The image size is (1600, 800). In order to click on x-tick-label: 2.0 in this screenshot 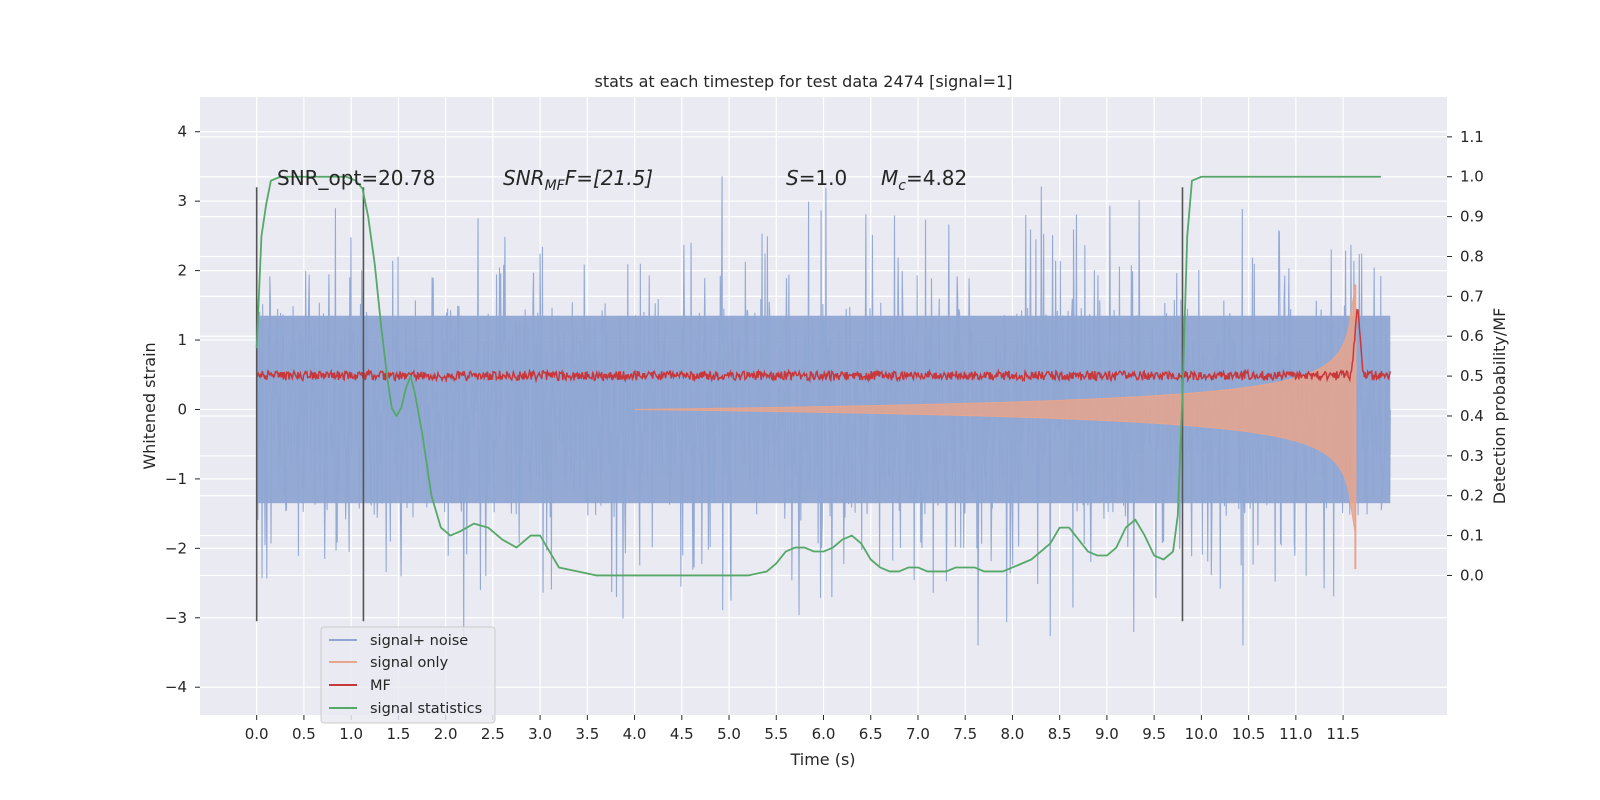, I will do `click(446, 734)`.